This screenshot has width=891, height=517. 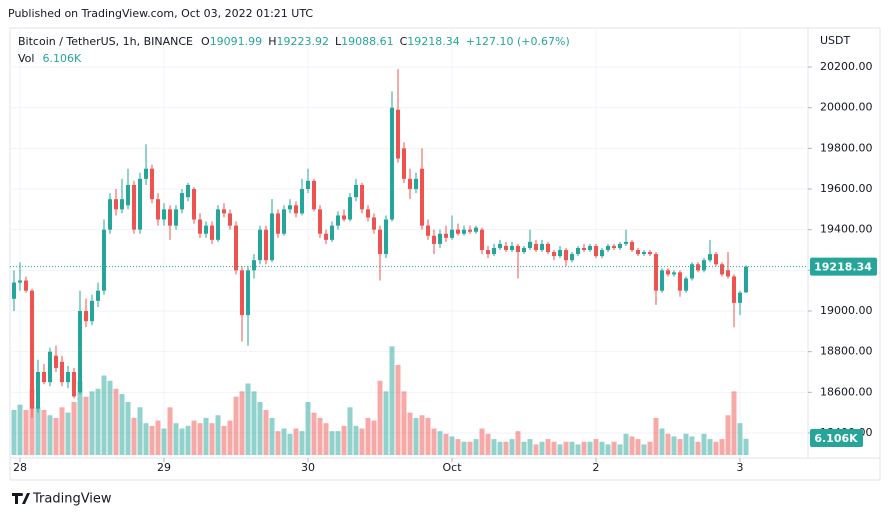 I want to click on x-tick-label: 2, so click(x=596, y=467).